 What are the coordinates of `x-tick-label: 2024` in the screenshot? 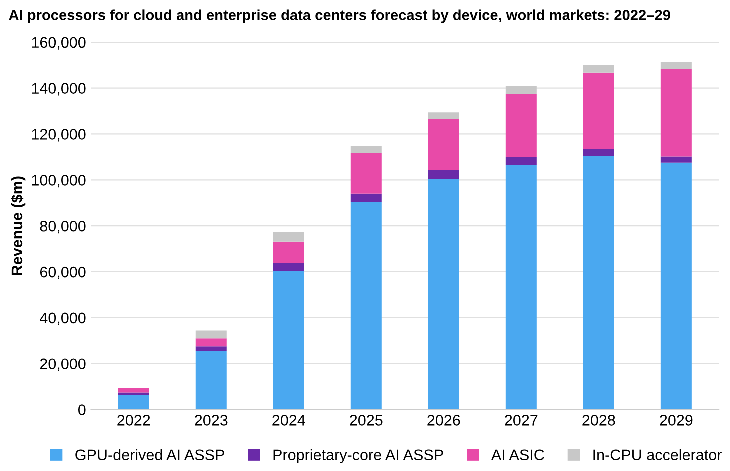 It's located at (289, 420).